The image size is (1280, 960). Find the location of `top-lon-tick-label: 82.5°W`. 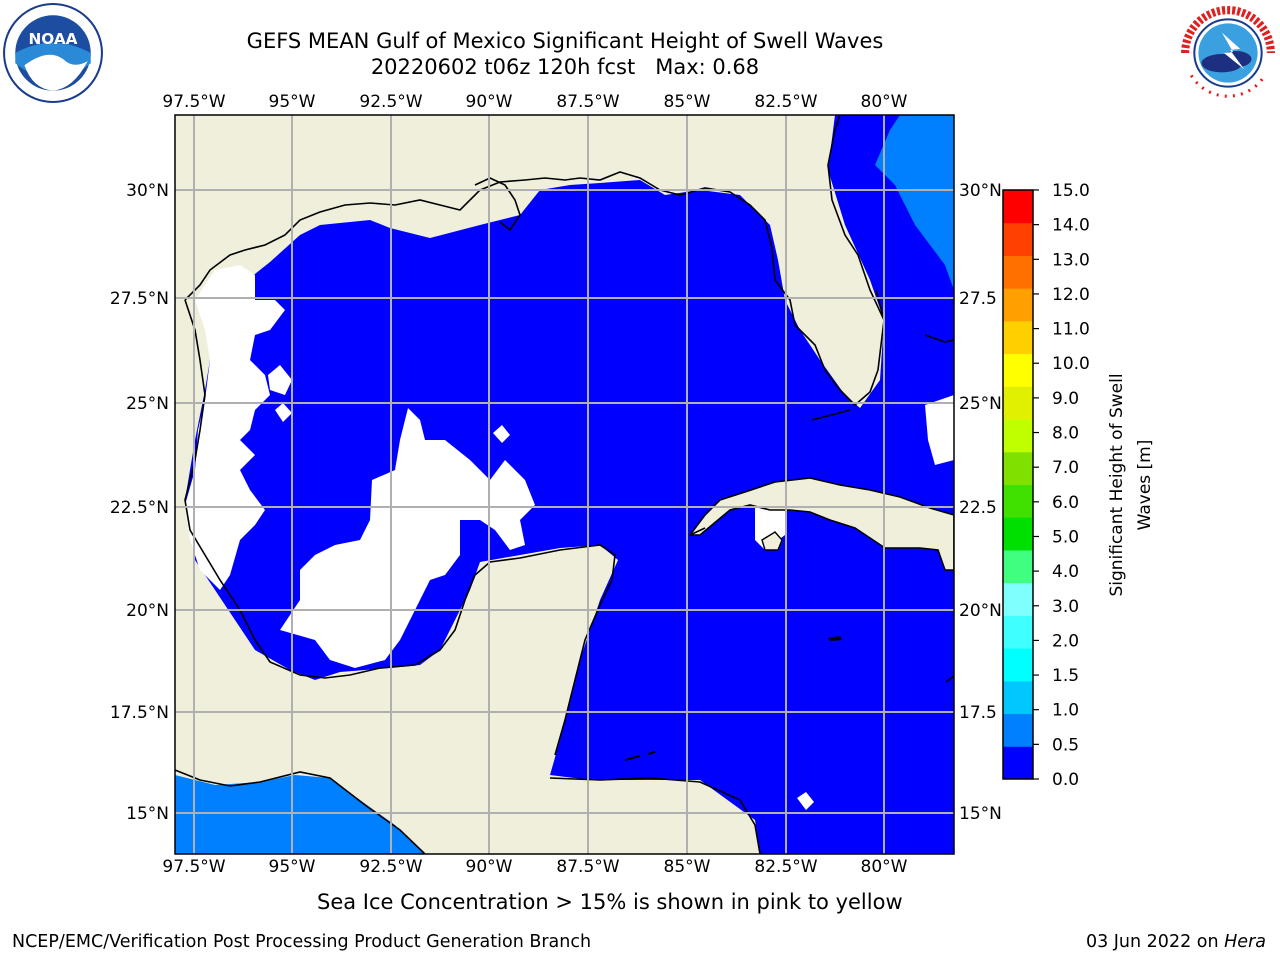

top-lon-tick-label: 82.5°W is located at coordinates (785, 102).